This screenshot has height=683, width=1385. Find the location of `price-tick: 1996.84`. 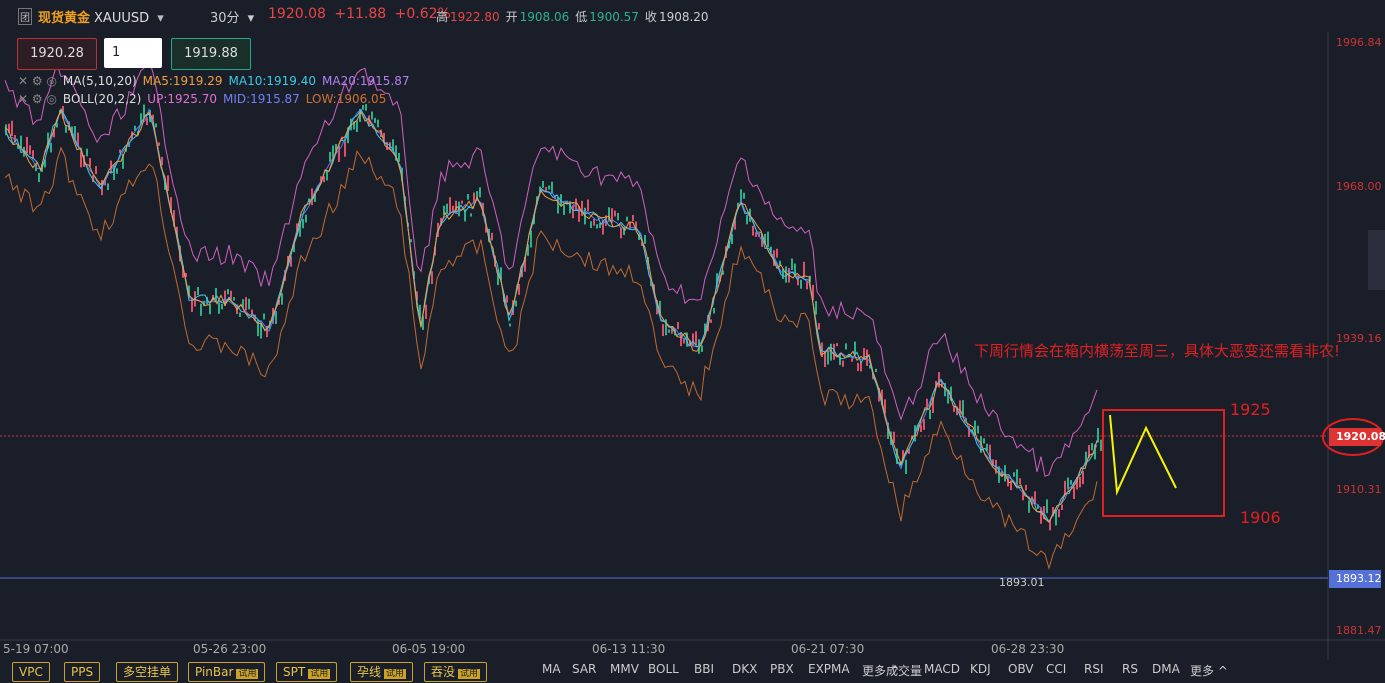

price-tick: 1996.84 is located at coordinates (1359, 42).